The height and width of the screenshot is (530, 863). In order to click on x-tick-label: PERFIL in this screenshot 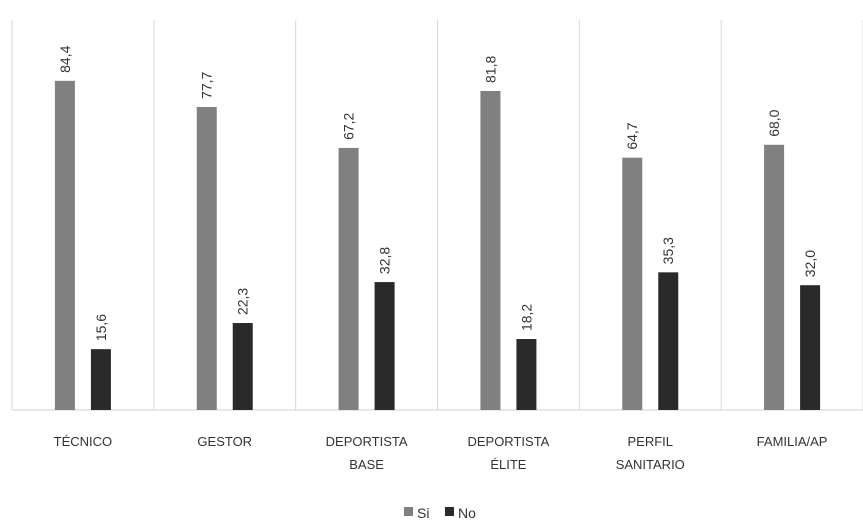, I will do `click(650, 441)`.